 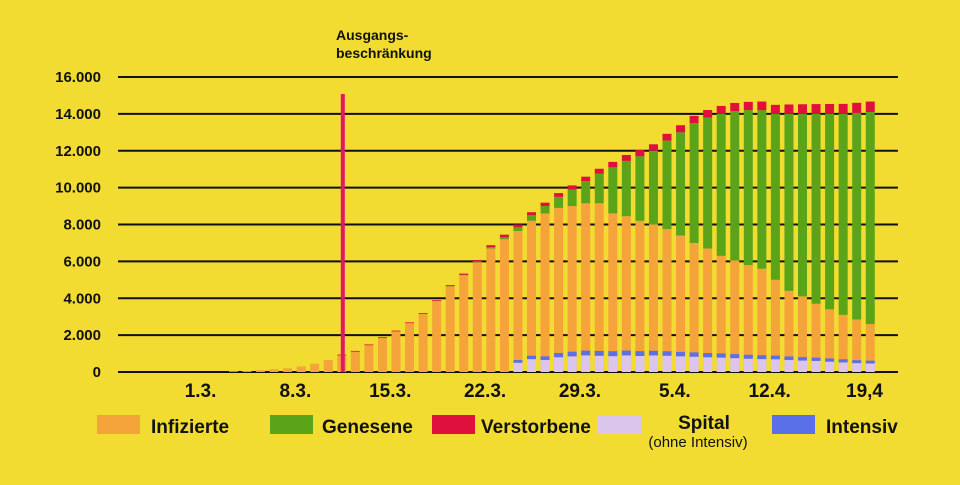 I want to click on legend-label: Genesene, so click(x=367, y=427).